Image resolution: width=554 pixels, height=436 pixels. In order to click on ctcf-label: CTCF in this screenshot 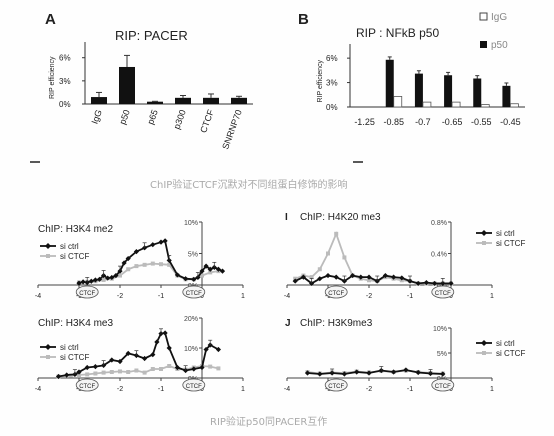, I will do `click(194, 387)`.